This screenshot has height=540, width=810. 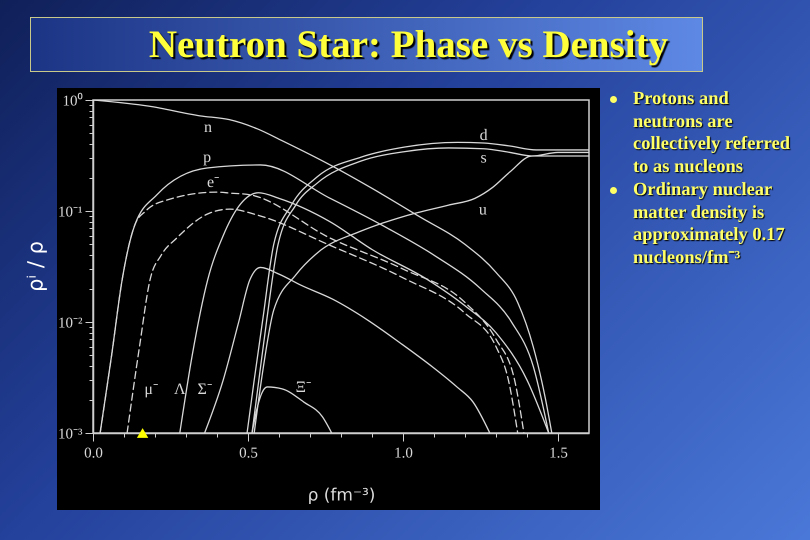 I want to click on x-tick-label: 1.0, so click(x=403, y=454).